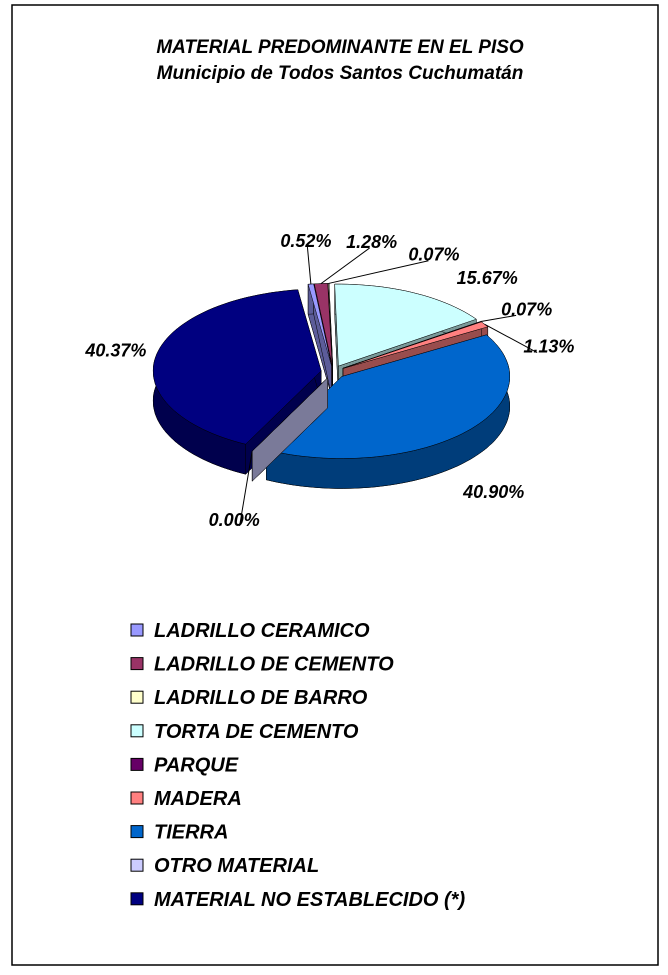  What do you see at coordinates (340, 73) in the screenshot?
I see `chart-subtitle: Municipio de Todos Santos Cuchumatán` at bounding box center [340, 73].